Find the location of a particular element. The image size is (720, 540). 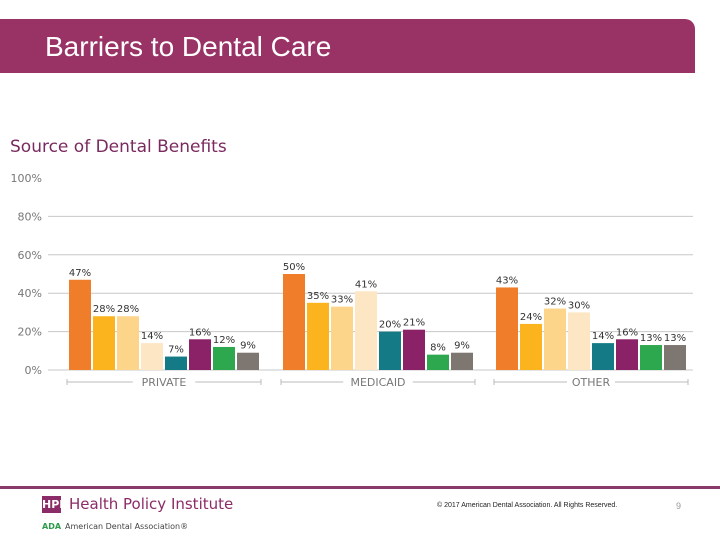

ada-logo-icon: ADA is located at coordinates (52, 526).